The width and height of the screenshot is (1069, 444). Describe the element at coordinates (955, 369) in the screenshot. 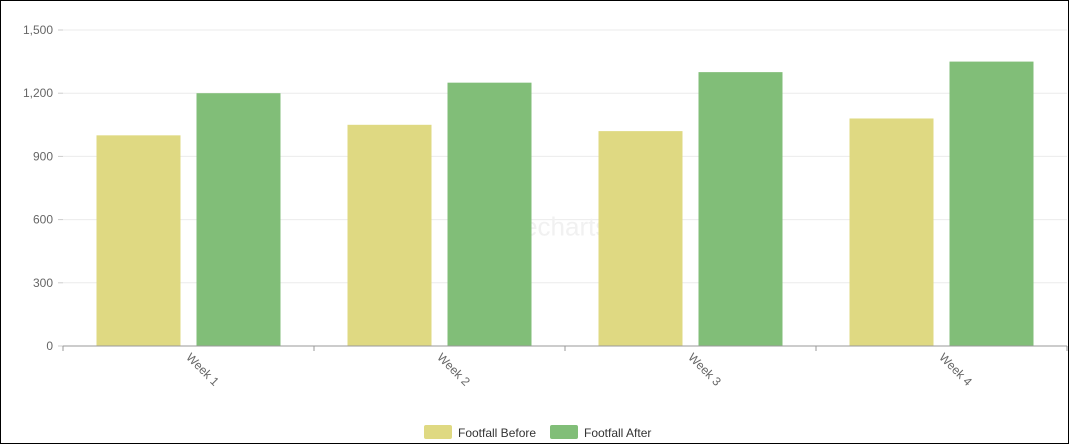

I see `x-tick-label: Week 4` at that location.